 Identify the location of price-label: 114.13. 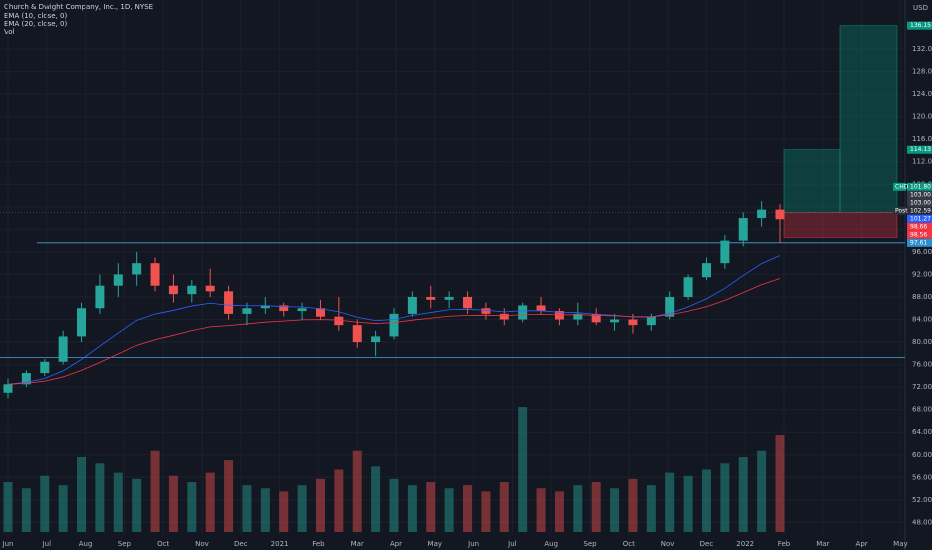
(920, 149).